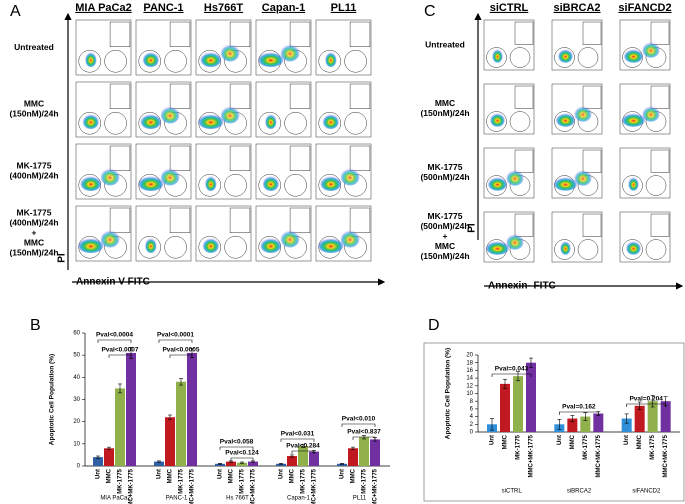 The width and height of the screenshot is (685, 504). I want to click on panel-label: A, so click(15, 11).